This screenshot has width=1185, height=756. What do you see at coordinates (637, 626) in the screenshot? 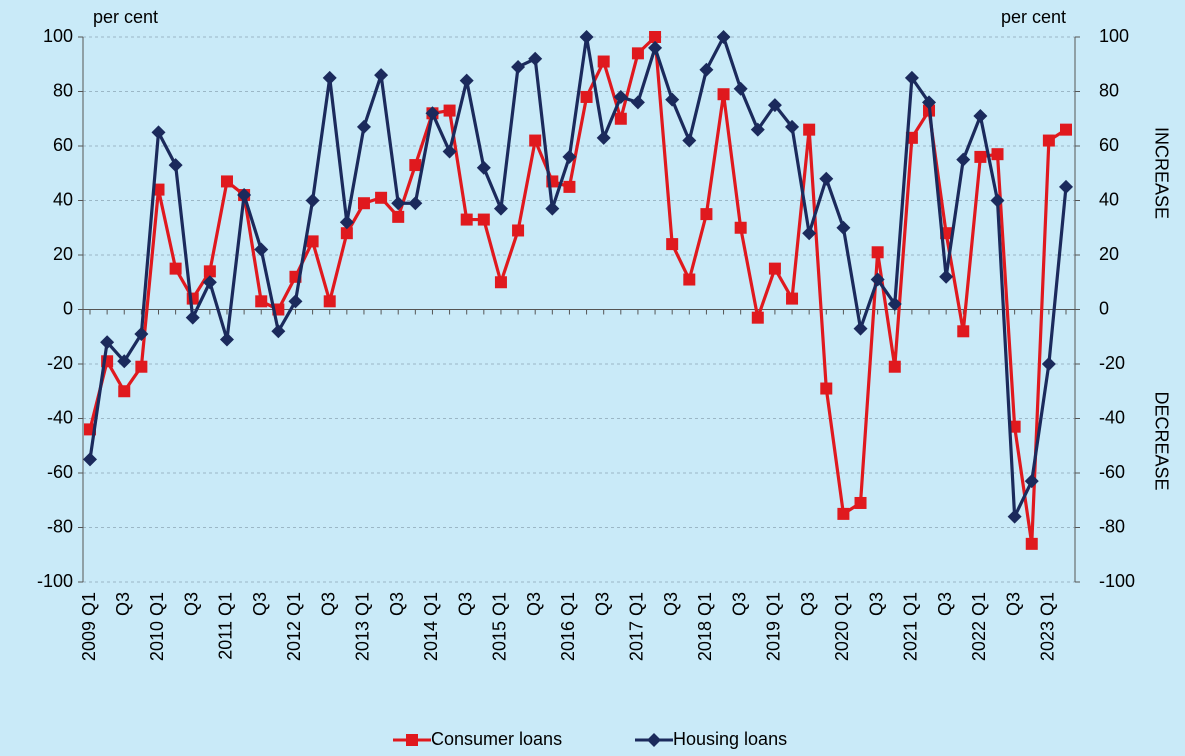
I see `x-tick-label: 2017 Q1` at bounding box center [637, 626].